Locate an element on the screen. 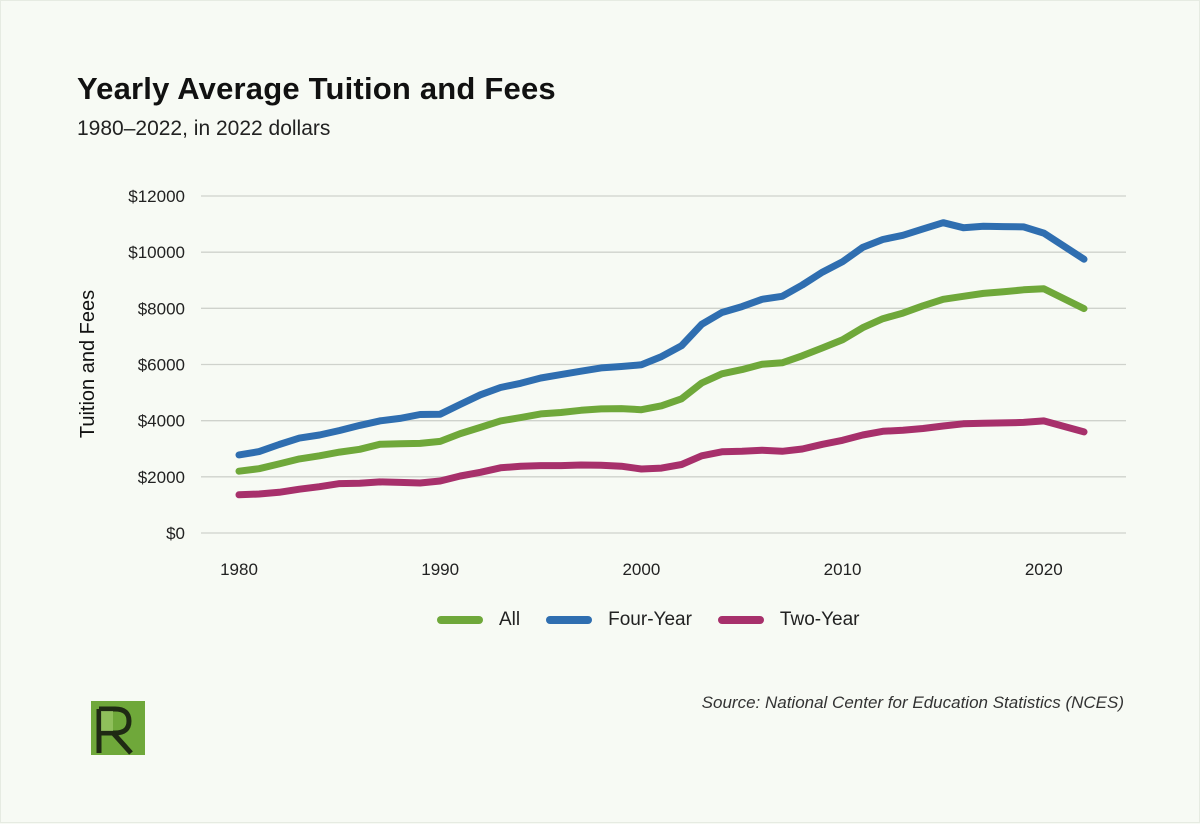 The image size is (1200, 824). x-axis-ticks: 1980 1990 2000 2010 2020 is located at coordinates (641, 569).